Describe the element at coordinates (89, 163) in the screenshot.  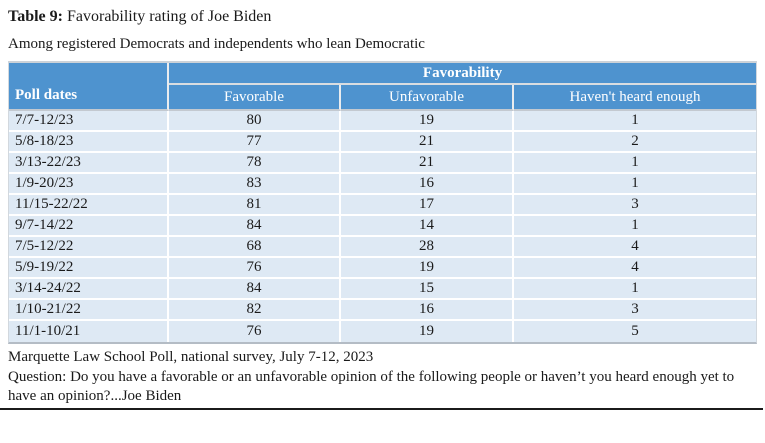
I see `poll-date-cell: 3/13-22/23` at that location.